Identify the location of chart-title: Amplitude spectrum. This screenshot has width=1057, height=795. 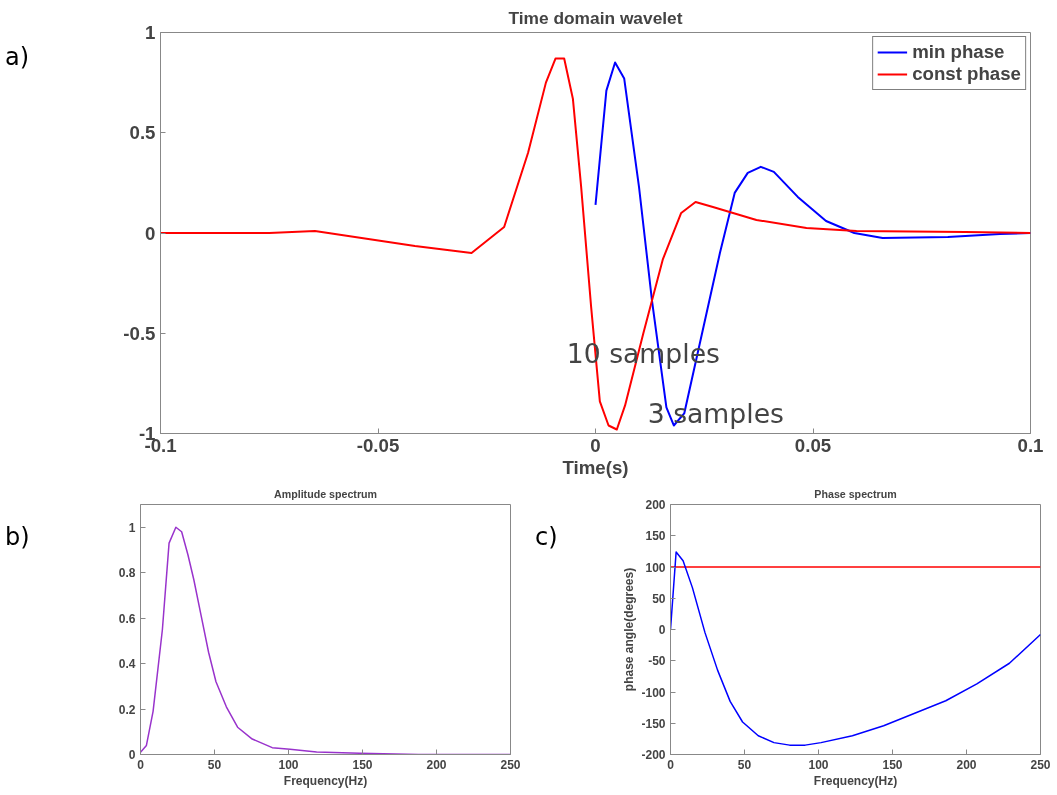
(325, 493).